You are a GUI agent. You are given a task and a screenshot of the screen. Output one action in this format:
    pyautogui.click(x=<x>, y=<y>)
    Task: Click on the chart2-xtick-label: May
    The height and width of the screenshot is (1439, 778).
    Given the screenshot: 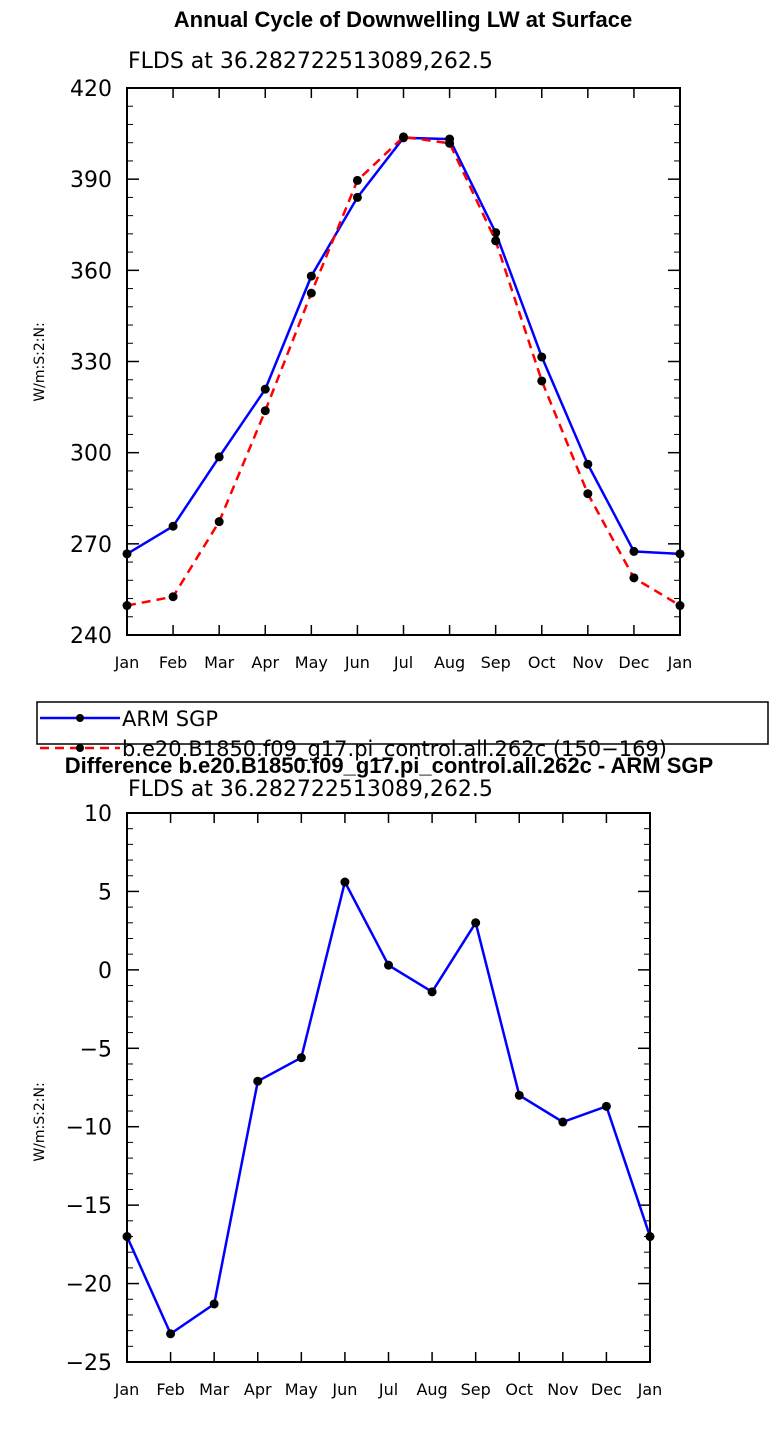 What is the action you would take?
    pyautogui.click(x=301, y=1389)
    